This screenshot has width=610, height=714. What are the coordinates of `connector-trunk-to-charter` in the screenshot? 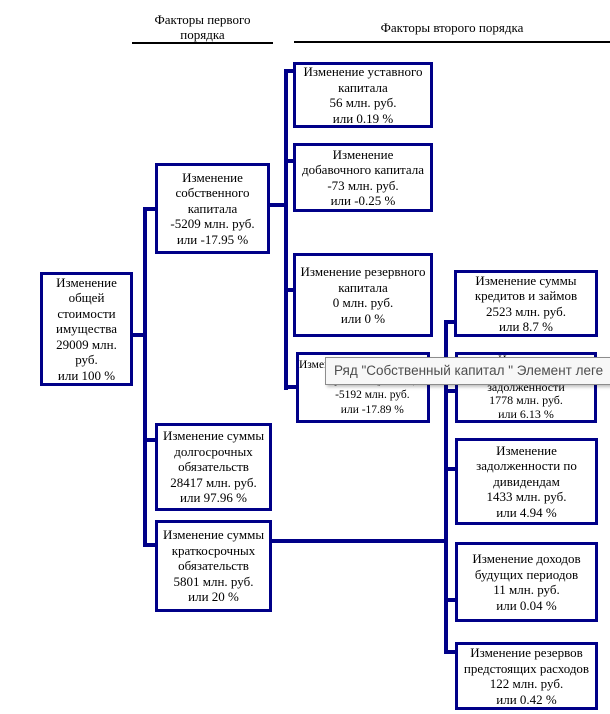 It's located at (290, 71).